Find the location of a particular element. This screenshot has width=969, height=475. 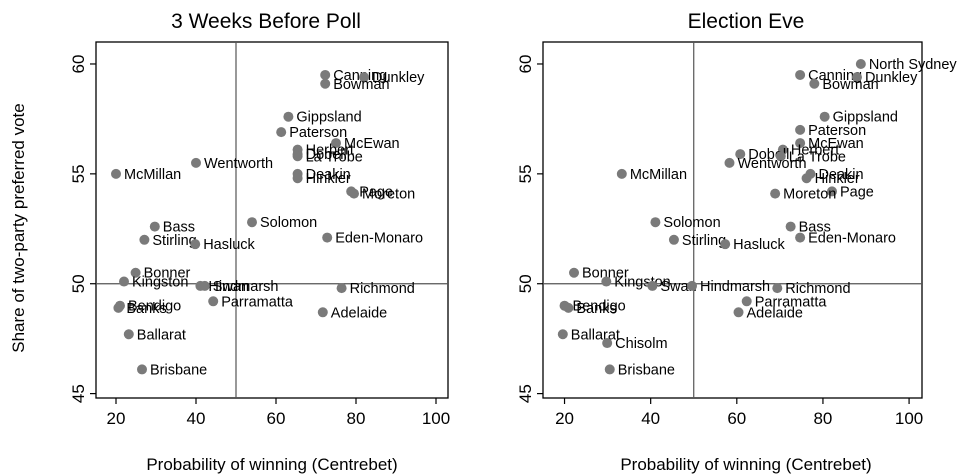

point-label: Banks is located at coordinates (146, 309).